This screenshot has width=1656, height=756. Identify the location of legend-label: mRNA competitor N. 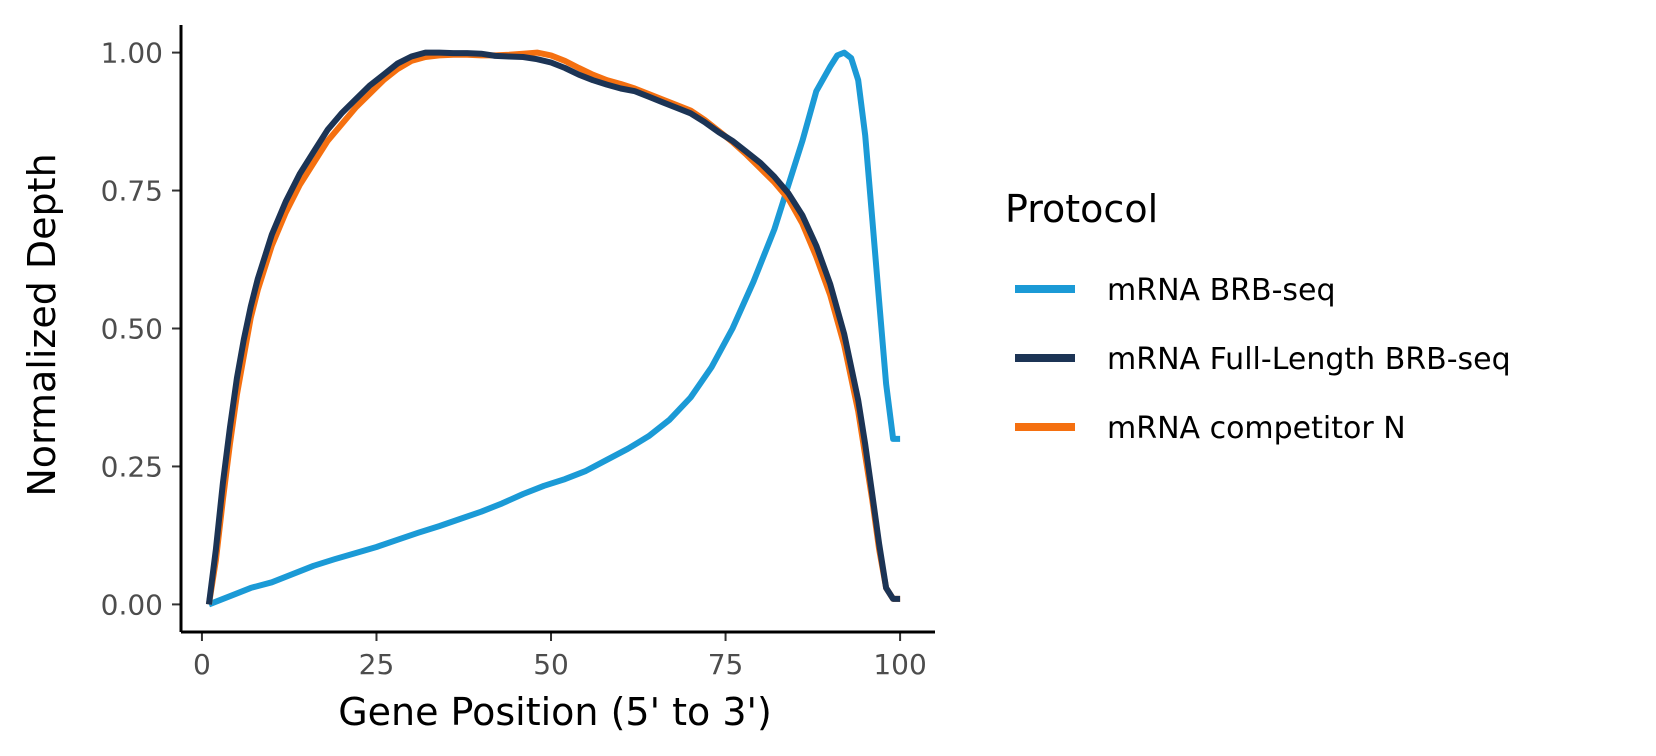
(1256, 428).